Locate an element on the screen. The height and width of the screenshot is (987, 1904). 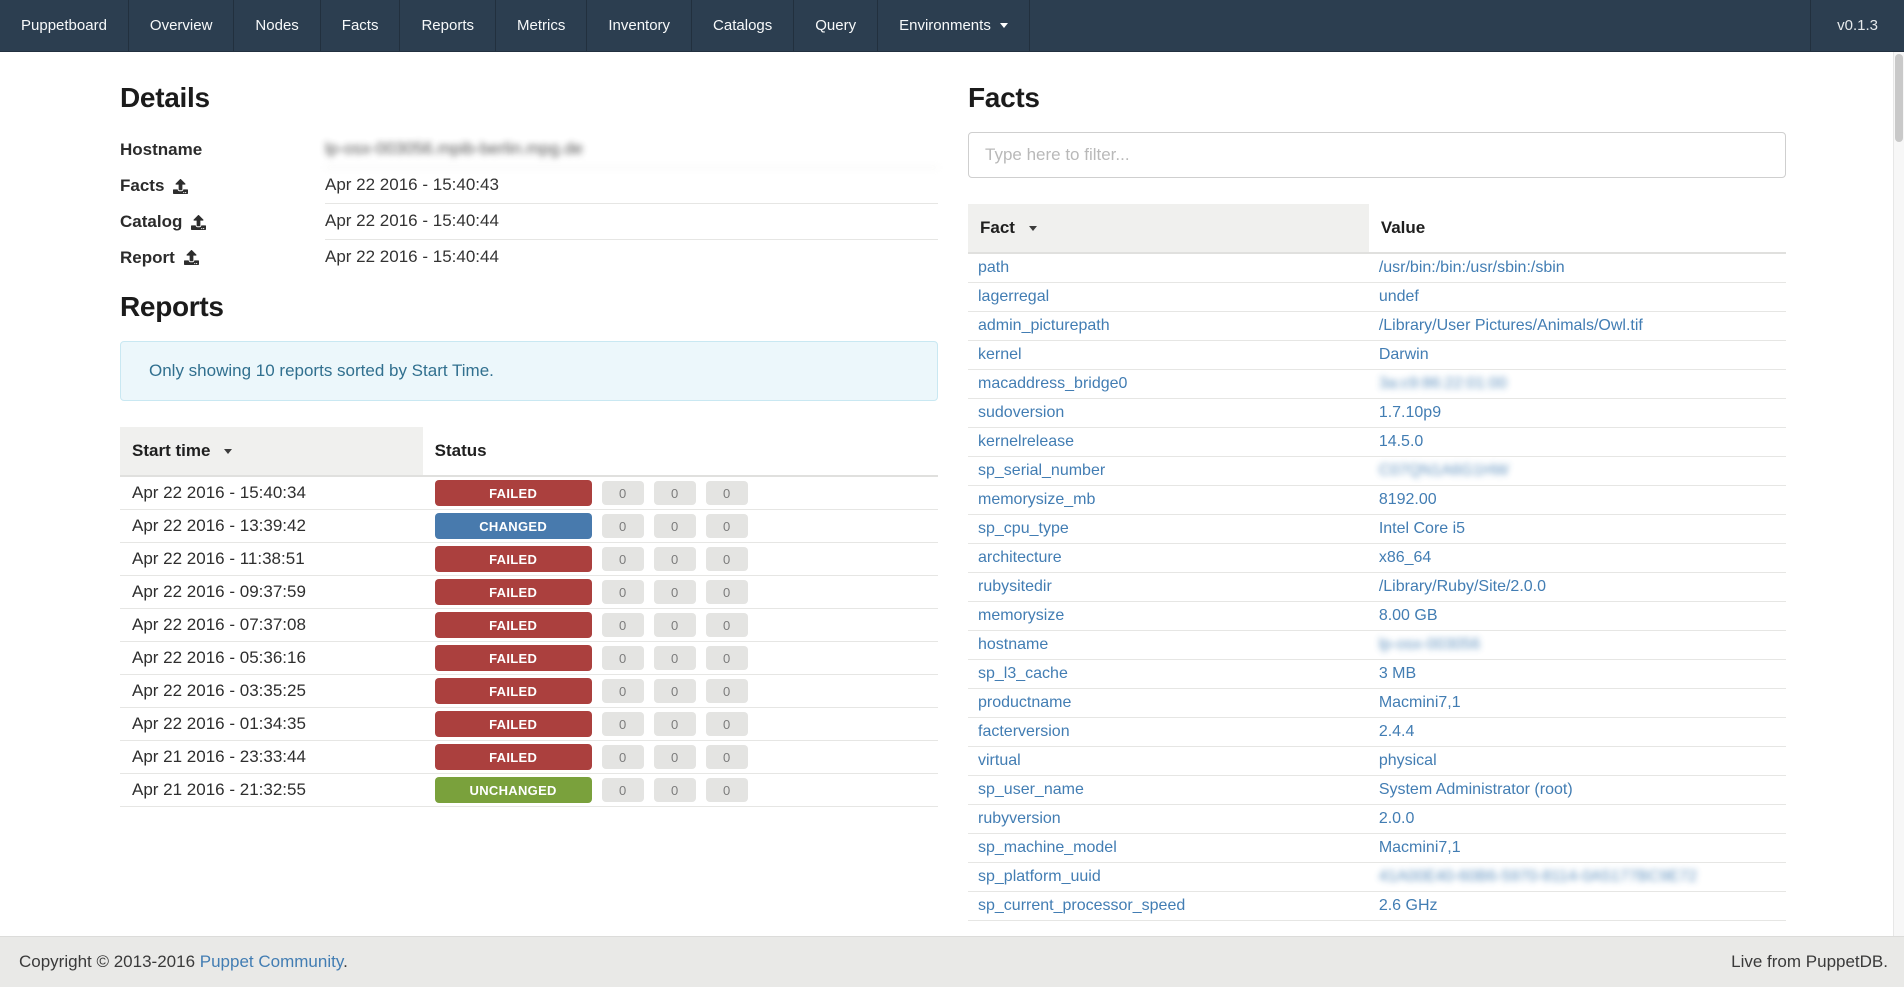
fact-name-link: memorysize_mb is located at coordinates (1037, 499).